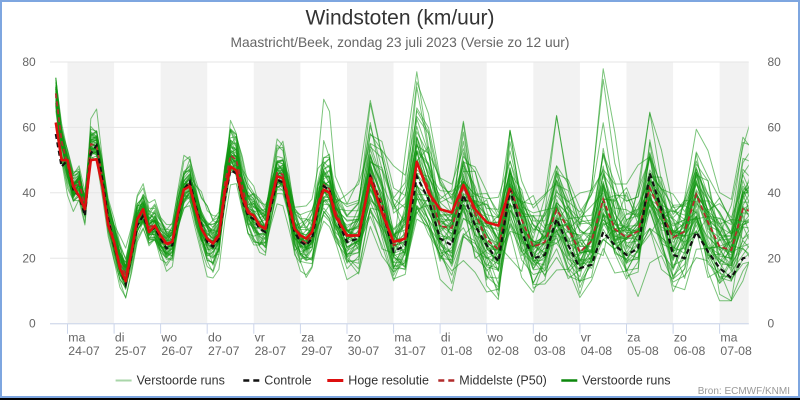 The image size is (800, 400). I want to click on svg-text: 30-07, so click(364, 351).